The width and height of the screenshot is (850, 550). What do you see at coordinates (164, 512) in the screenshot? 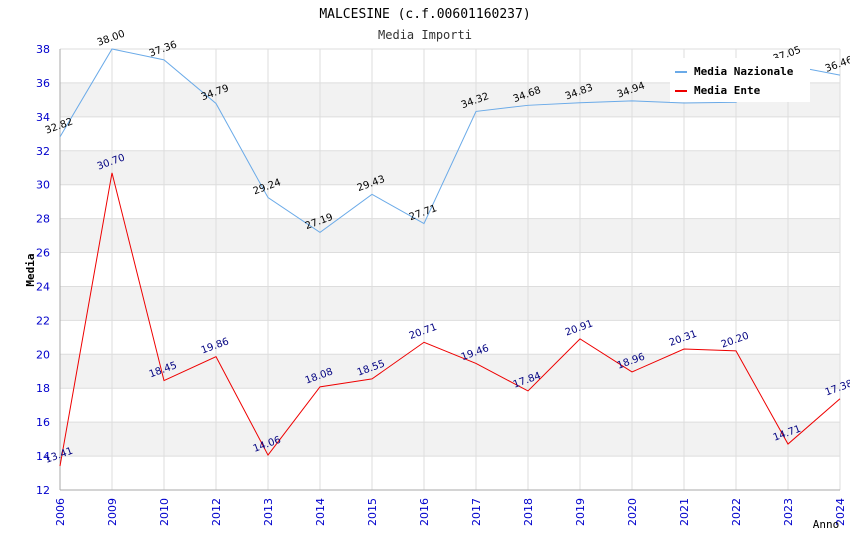
I see `x-tick-label: 2010` at bounding box center [164, 512].